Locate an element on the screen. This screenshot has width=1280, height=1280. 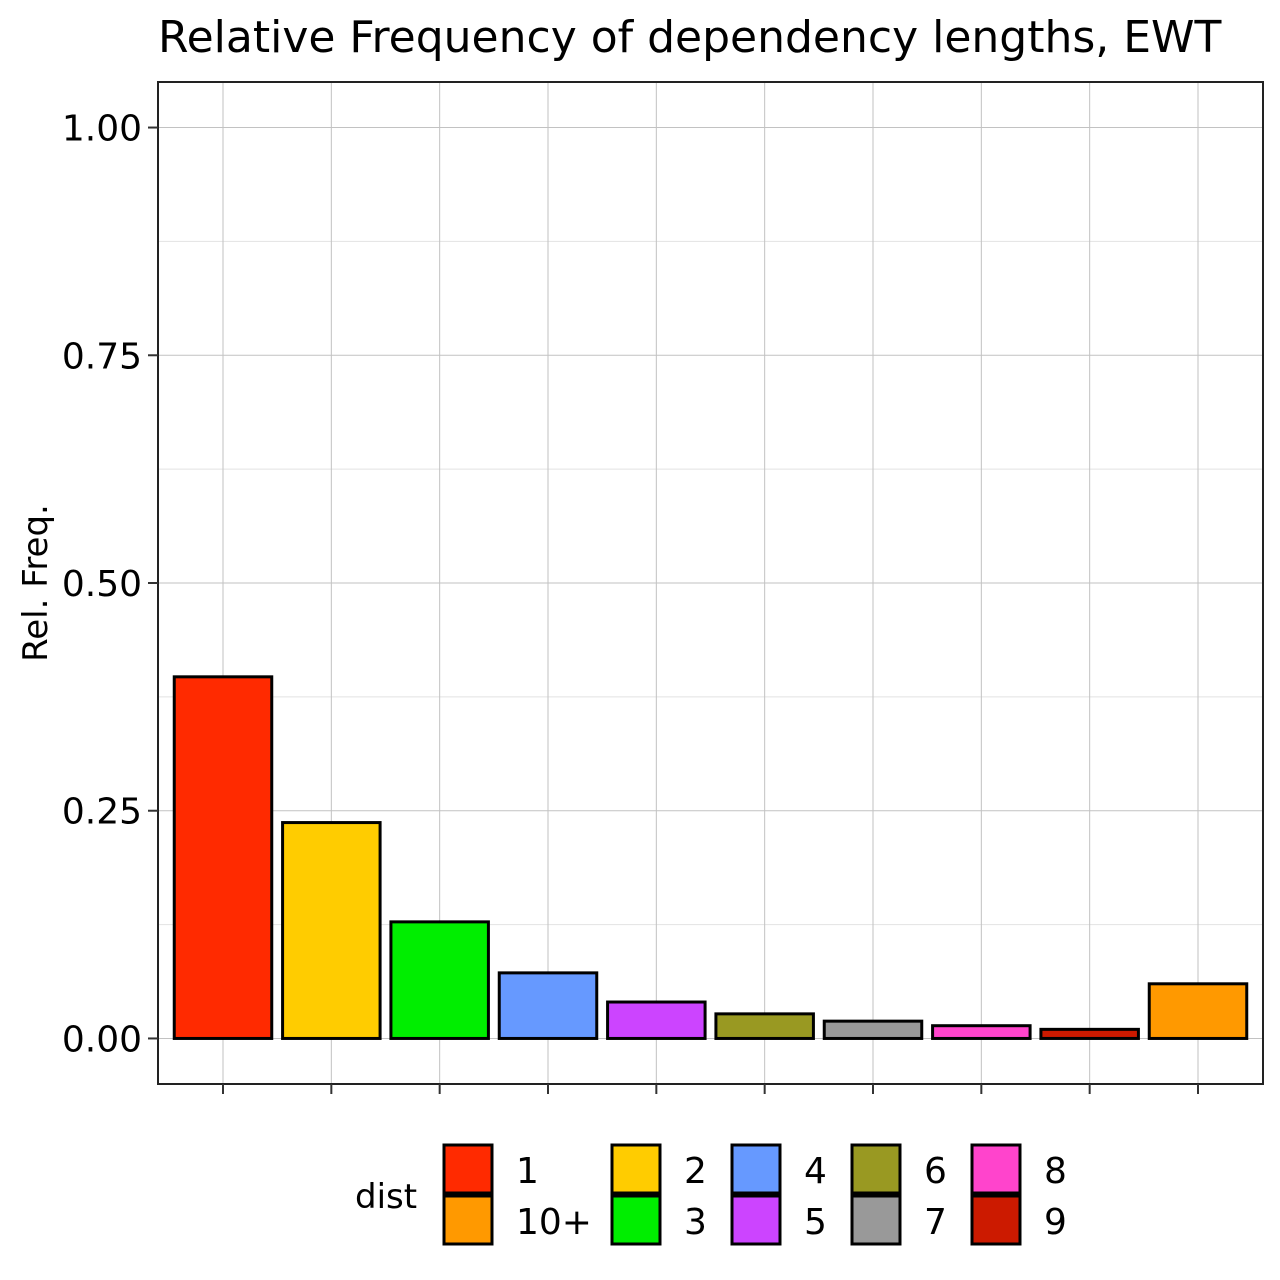
legend-label-1: 1 is located at coordinates (527, 1171).